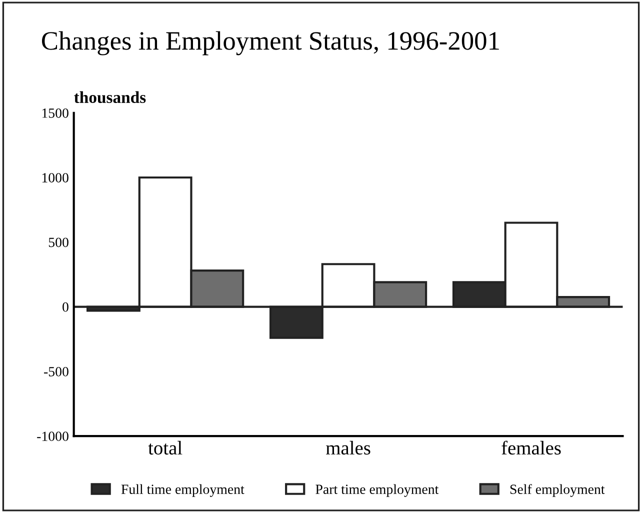 The width and height of the screenshot is (642, 513). I want to click on y-tick-label: 500, so click(58, 243).